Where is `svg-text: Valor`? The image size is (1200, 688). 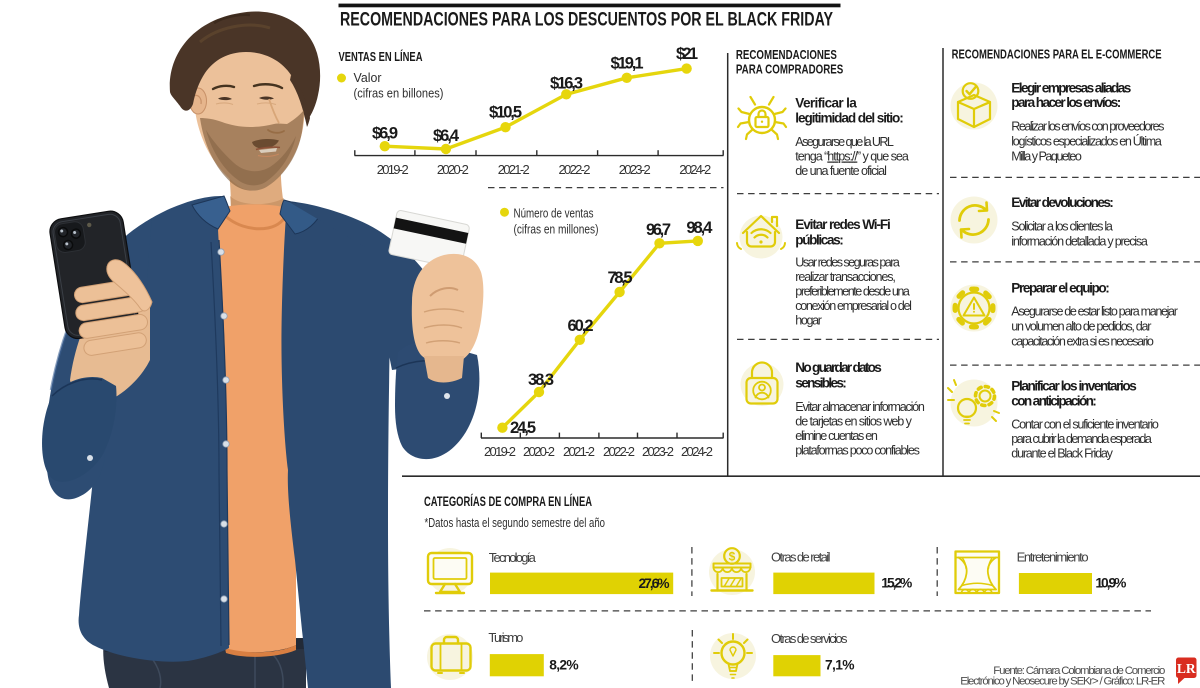
svg-text: Valor is located at coordinates (368, 78).